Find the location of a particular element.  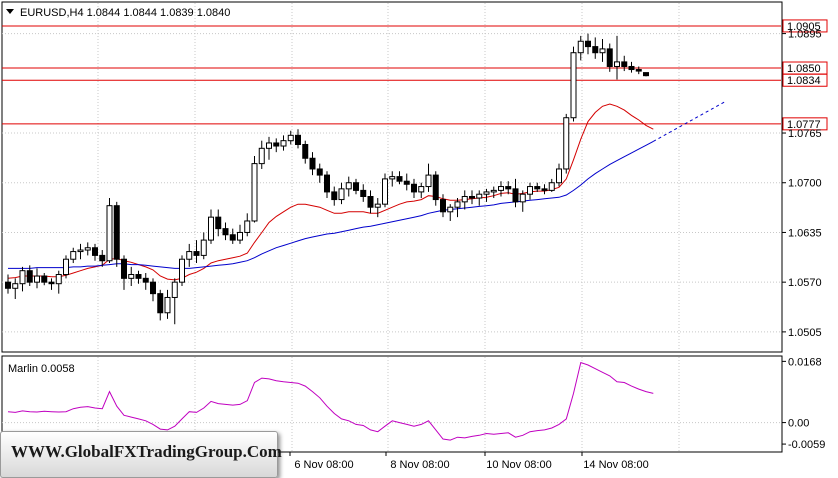

level-label: 1.0834 is located at coordinates (804, 81).